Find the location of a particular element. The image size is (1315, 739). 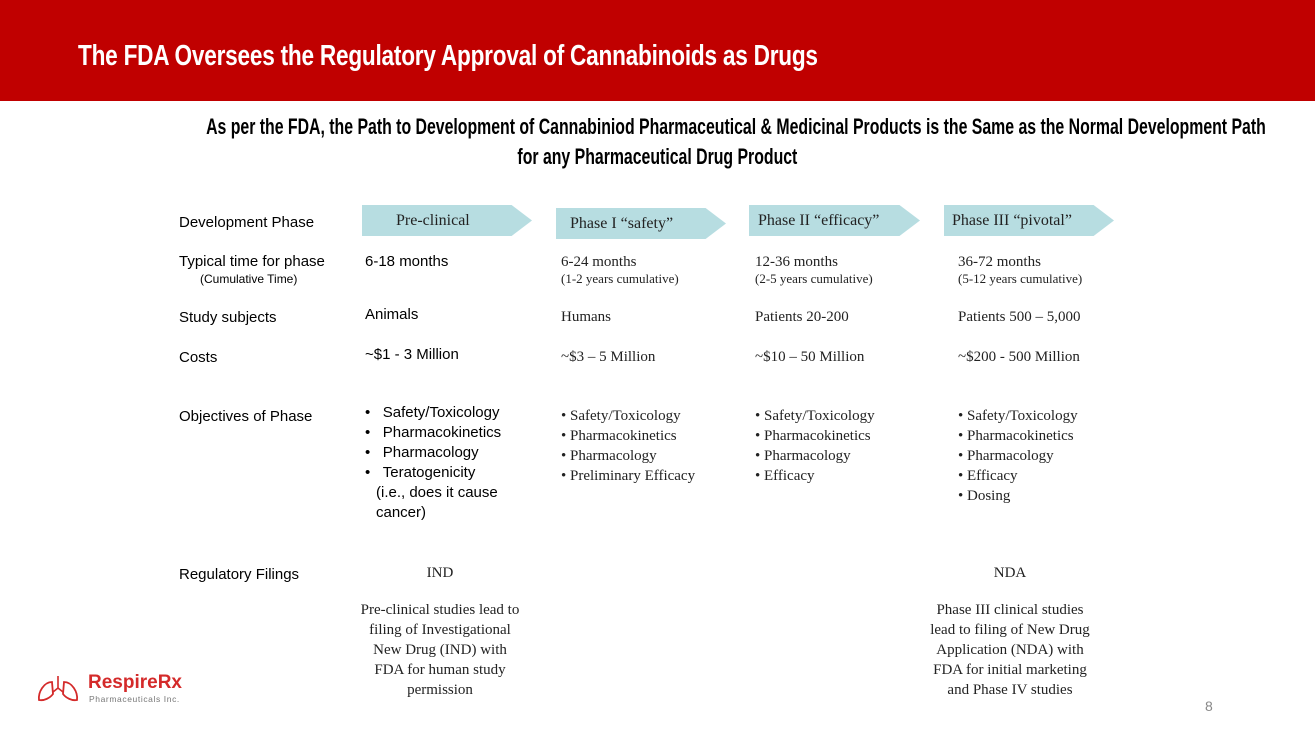

row-label-subjects: Study subjects is located at coordinates (228, 317).